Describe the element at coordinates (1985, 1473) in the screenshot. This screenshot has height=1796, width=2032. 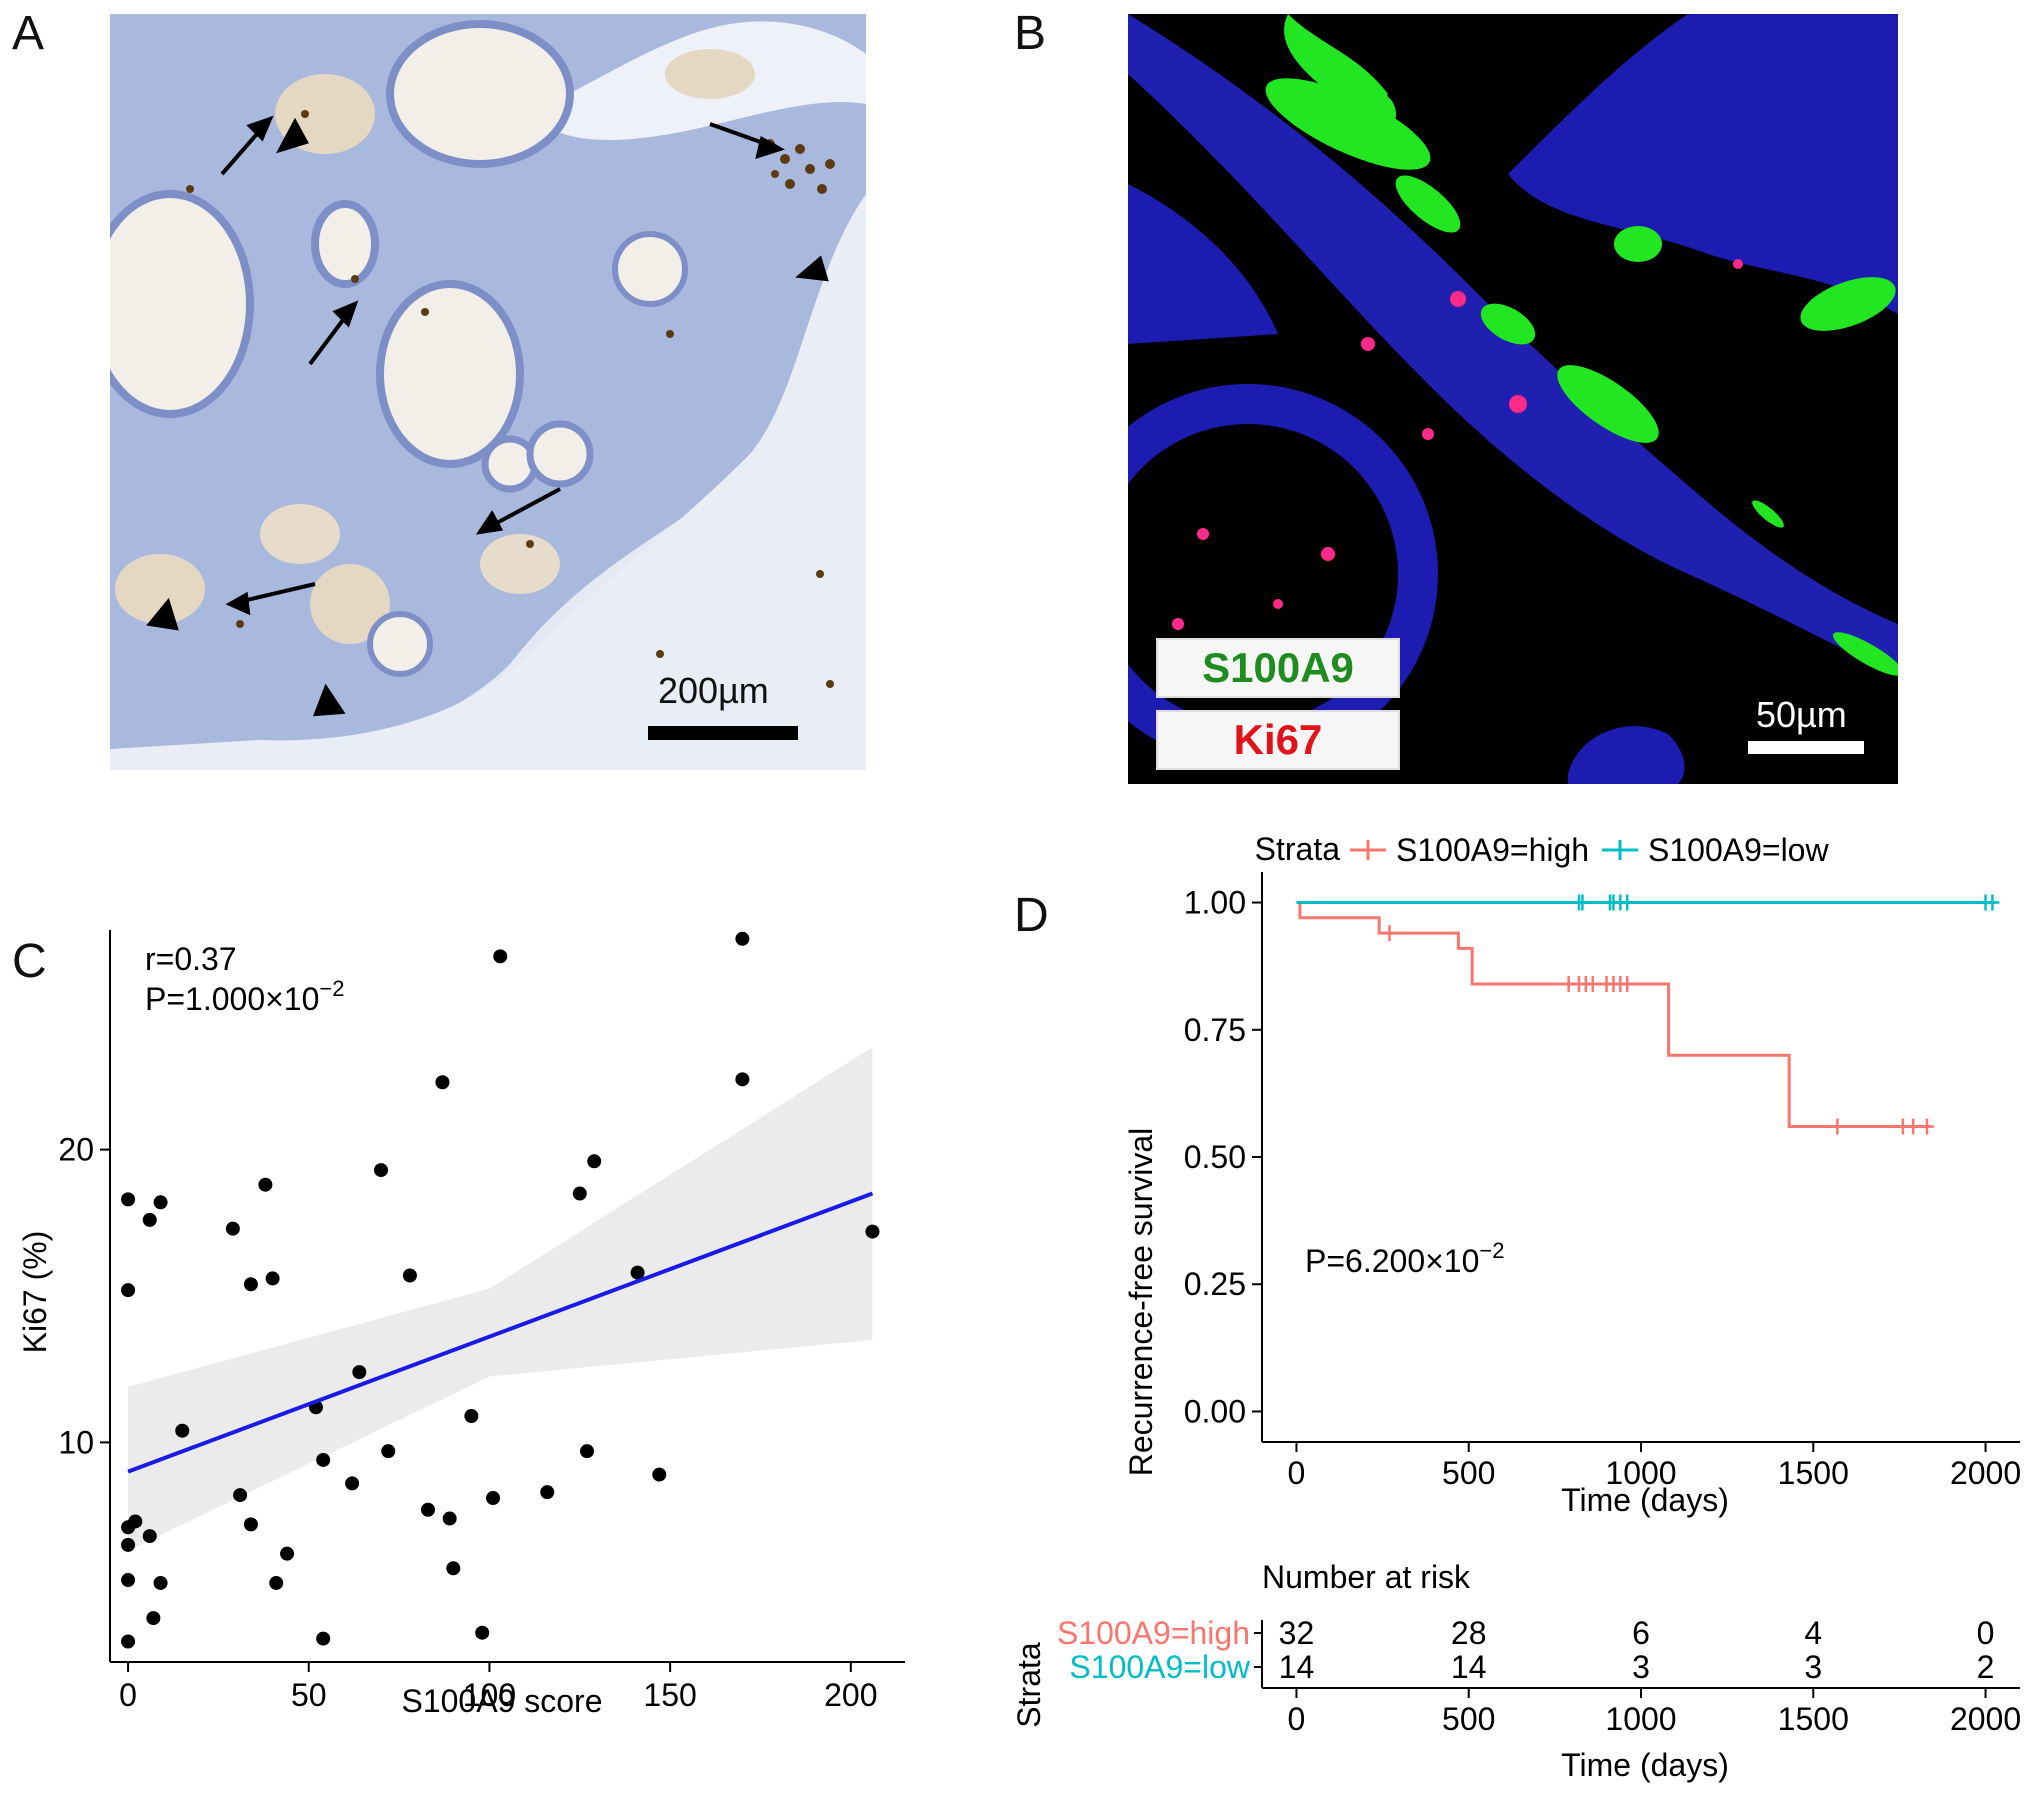
I see `x-tick-label-2000: 2000` at that location.